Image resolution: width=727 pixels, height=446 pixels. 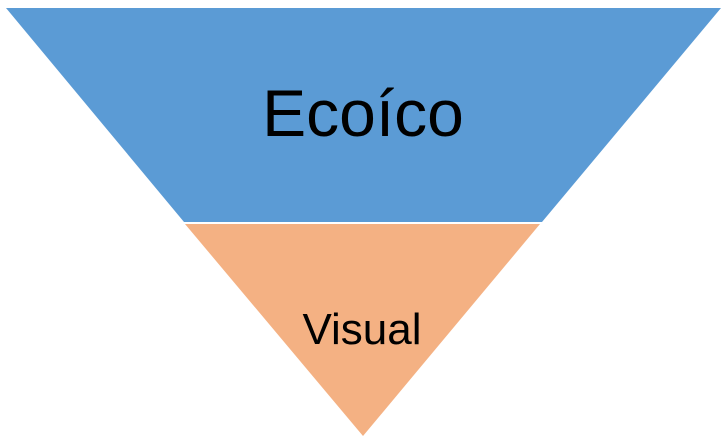 I want to click on top-layer-label: Ecoíco, so click(x=363, y=113).